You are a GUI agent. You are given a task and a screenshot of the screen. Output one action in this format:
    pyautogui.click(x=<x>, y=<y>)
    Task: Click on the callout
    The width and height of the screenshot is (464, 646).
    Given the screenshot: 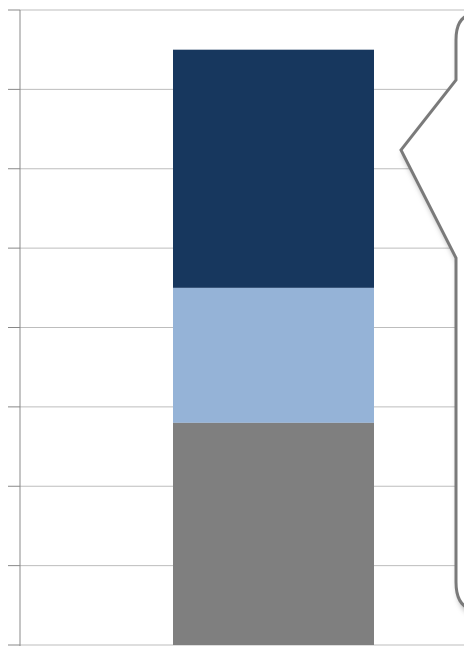 What is the action you would take?
    pyautogui.click(x=431, y=311)
    